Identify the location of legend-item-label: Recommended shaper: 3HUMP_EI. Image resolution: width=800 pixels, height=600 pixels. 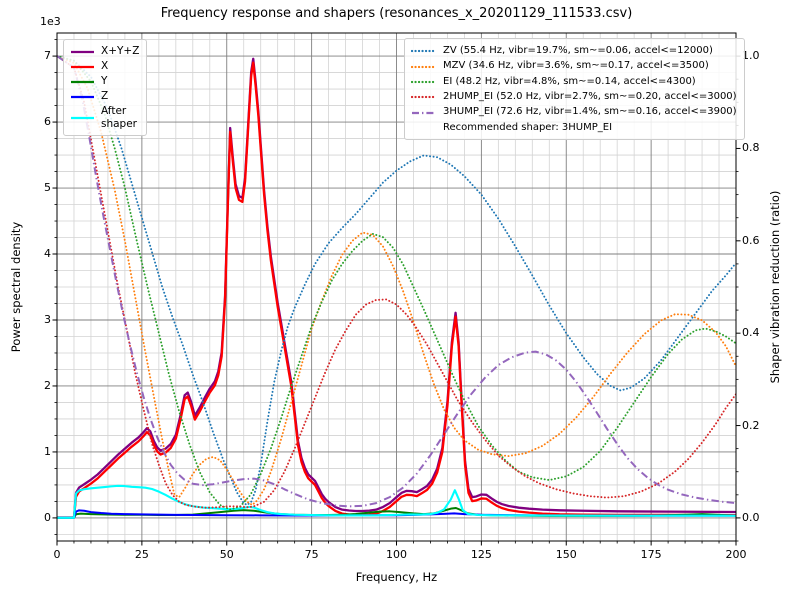
(528, 127).